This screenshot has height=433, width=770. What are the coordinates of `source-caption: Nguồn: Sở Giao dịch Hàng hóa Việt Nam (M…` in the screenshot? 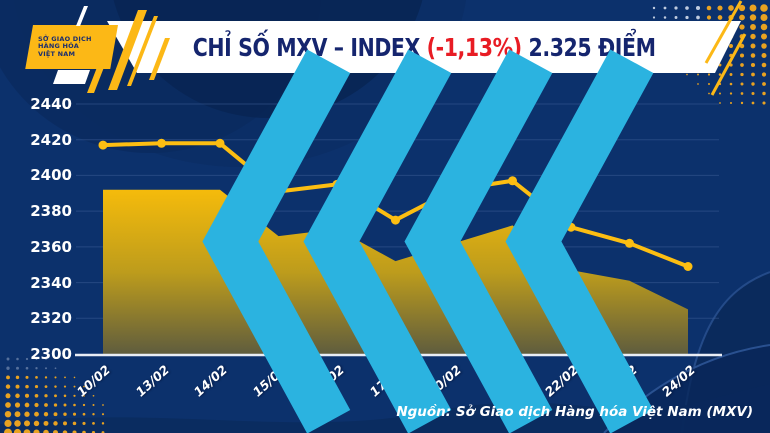 It's located at (574, 412).